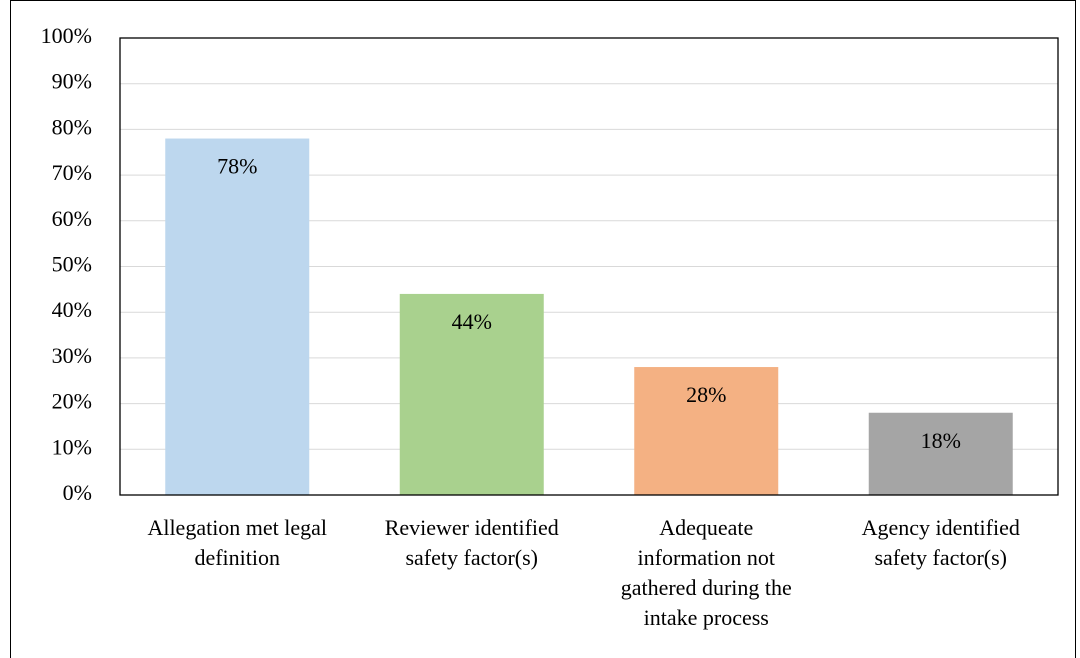  I want to click on data-label: 28%, so click(706, 394).